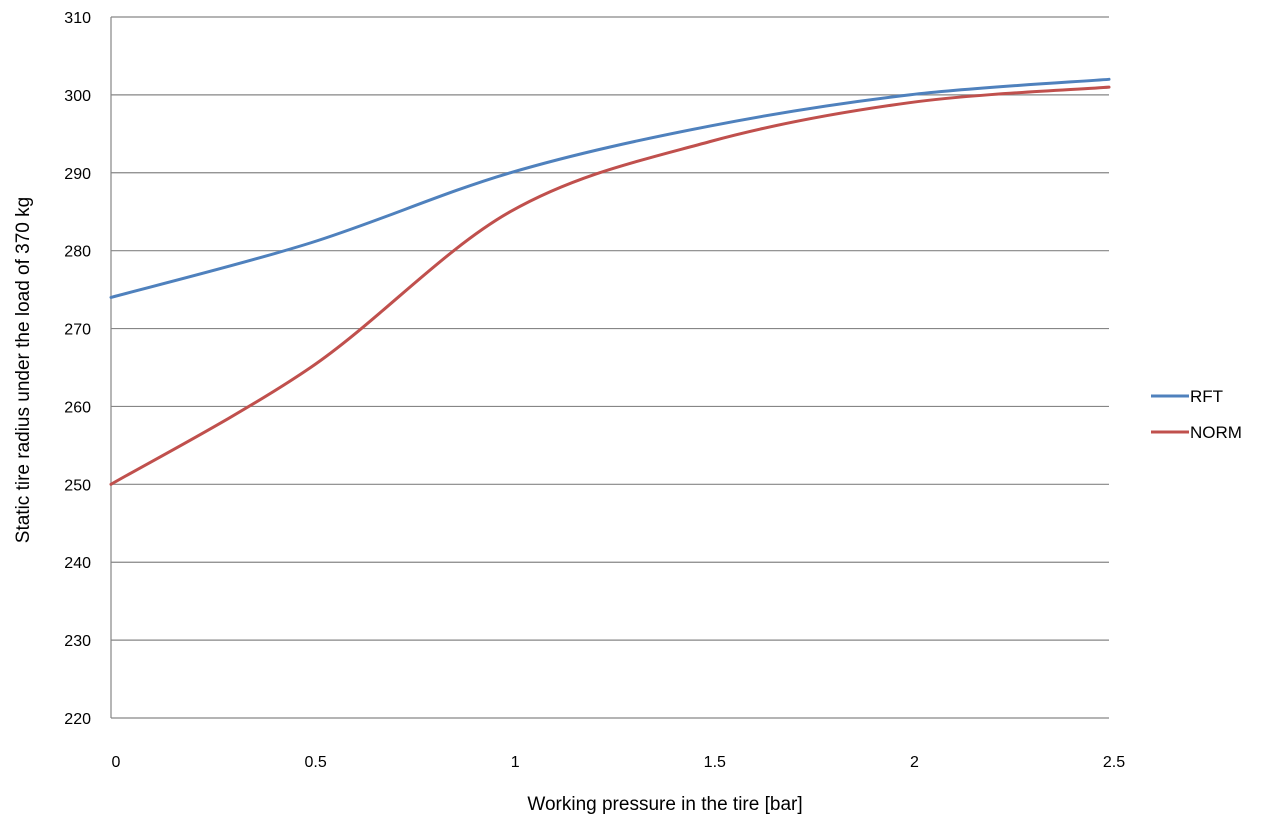  Describe the element at coordinates (77, 563) in the screenshot. I see `y-tick-label: 240` at that location.